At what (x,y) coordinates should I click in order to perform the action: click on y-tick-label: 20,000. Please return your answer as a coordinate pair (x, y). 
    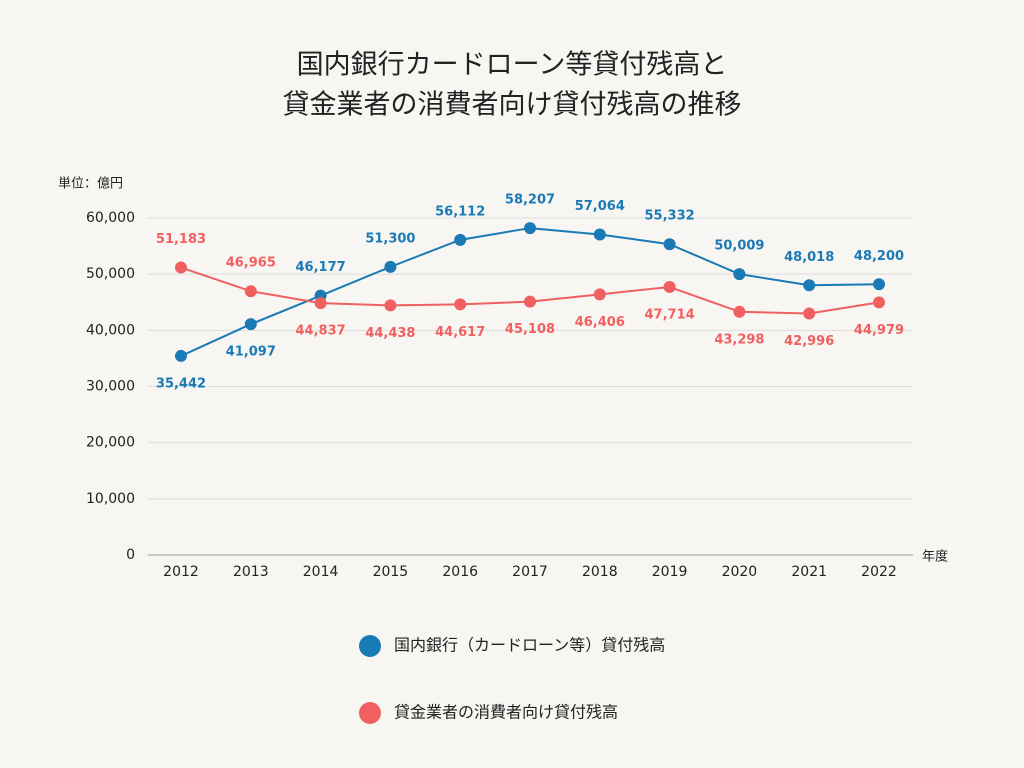
    Looking at the image, I should click on (110, 443).